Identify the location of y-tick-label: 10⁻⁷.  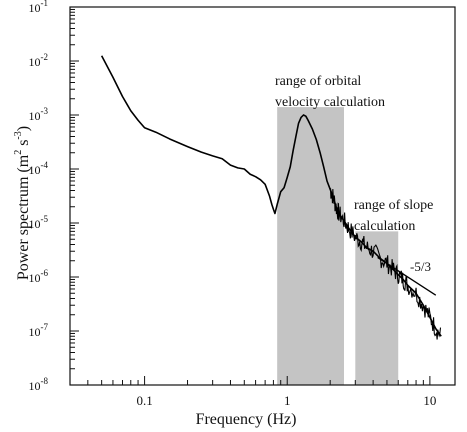
(39, 330).